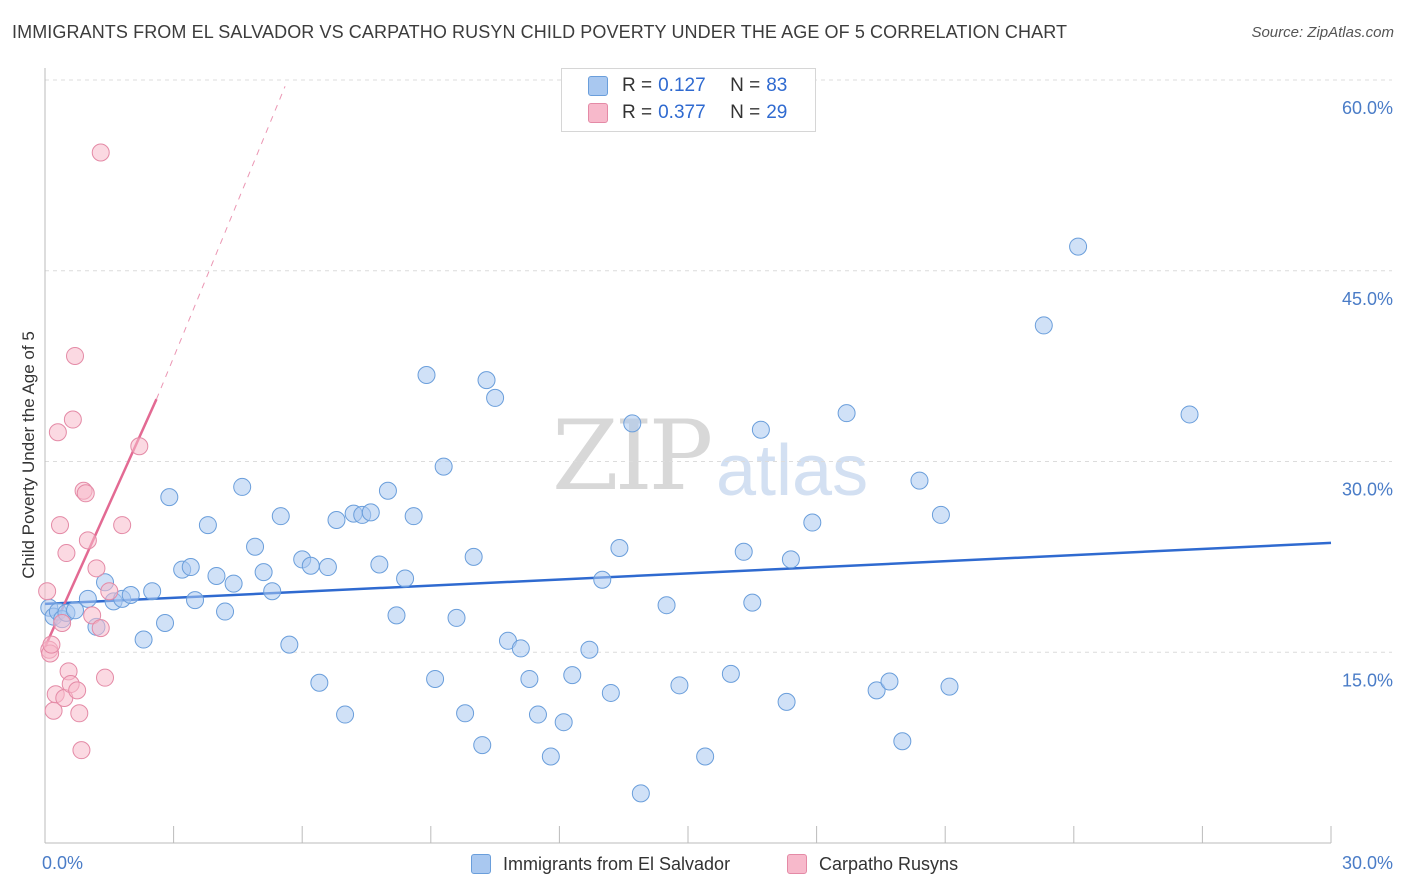 The height and width of the screenshot is (892, 1406). Describe the element at coordinates (617, 863) in the screenshot. I see `bottom-legend-label: Immigrants from El Salvador` at that location.